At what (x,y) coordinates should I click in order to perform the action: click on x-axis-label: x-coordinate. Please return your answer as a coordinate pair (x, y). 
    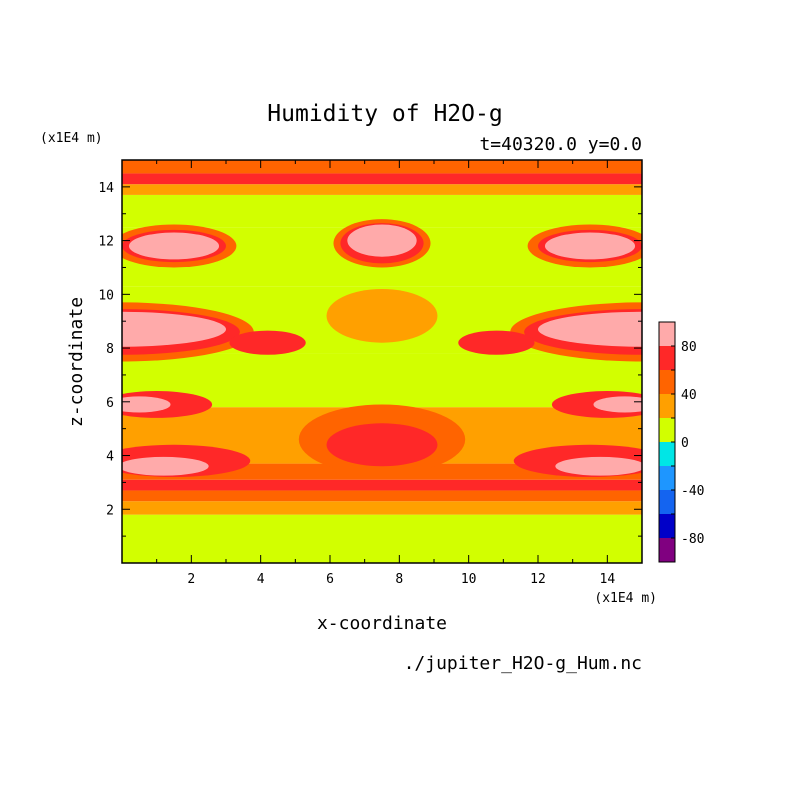
    Looking at the image, I should click on (382, 623).